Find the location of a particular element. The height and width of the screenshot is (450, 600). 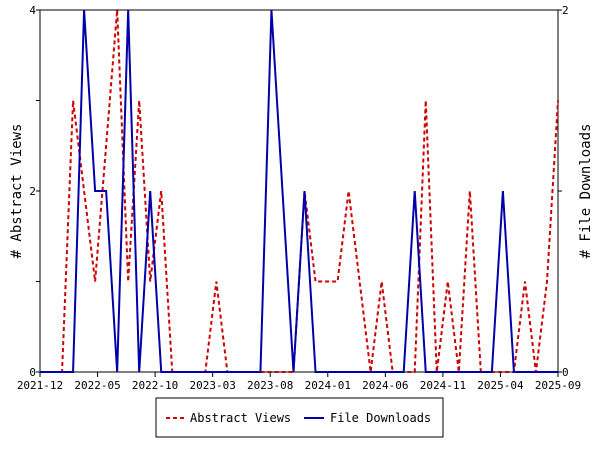

x-tick-label: 2023-08 is located at coordinates (270, 385).